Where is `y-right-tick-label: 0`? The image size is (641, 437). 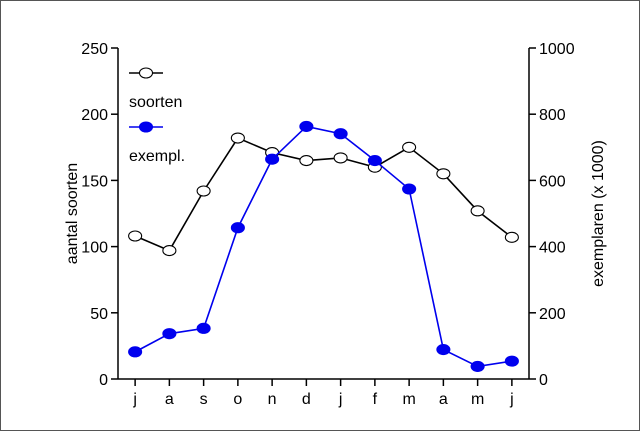
y-right-tick-label: 0 is located at coordinates (543, 380).